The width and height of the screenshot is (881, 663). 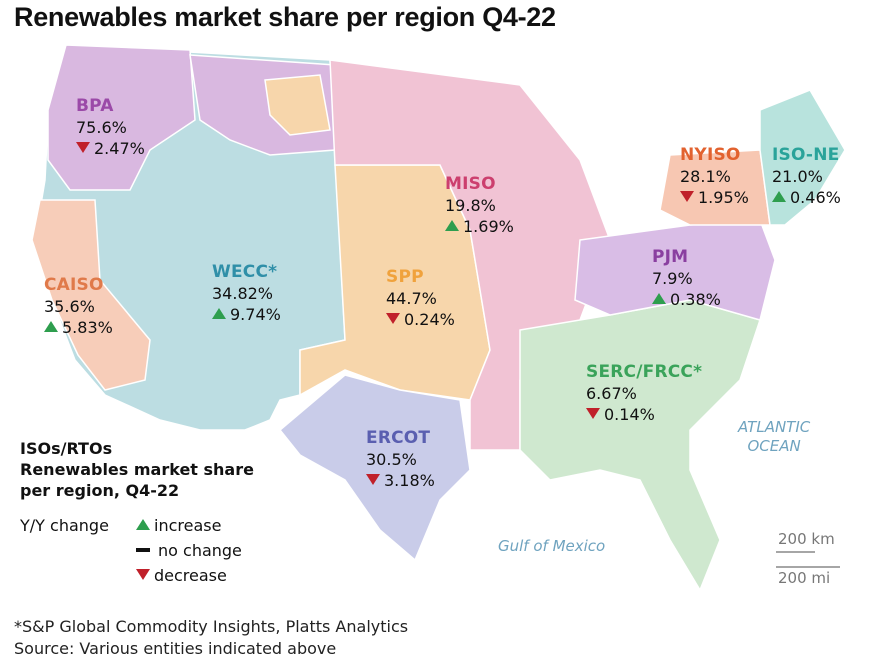 I want to click on legend-title-line: ISOs/RTOs, so click(x=66, y=448).